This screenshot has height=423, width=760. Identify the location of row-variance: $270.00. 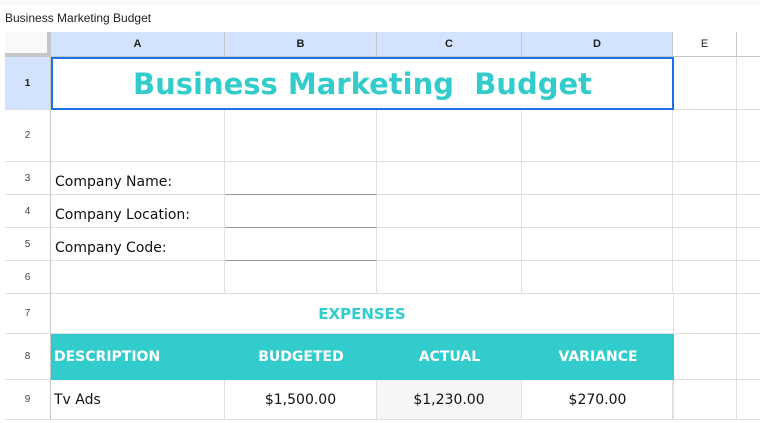
(598, 400).